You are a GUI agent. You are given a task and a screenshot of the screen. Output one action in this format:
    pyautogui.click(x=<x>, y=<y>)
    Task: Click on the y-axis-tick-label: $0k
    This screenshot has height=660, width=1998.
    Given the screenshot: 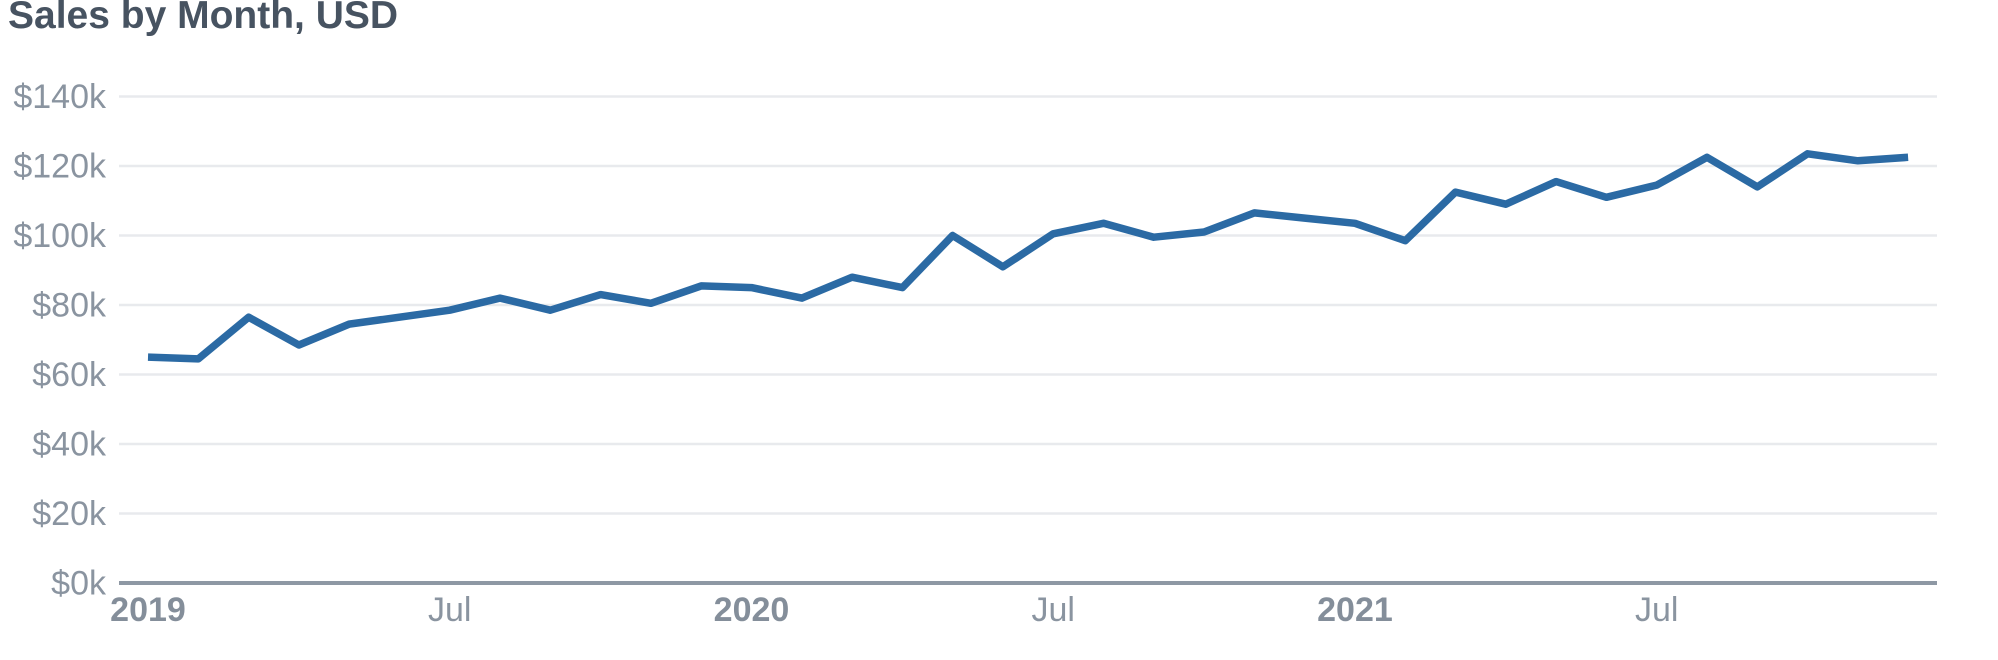 What is the action you would take?
    pyautogui.click(x=79, y=584)
    